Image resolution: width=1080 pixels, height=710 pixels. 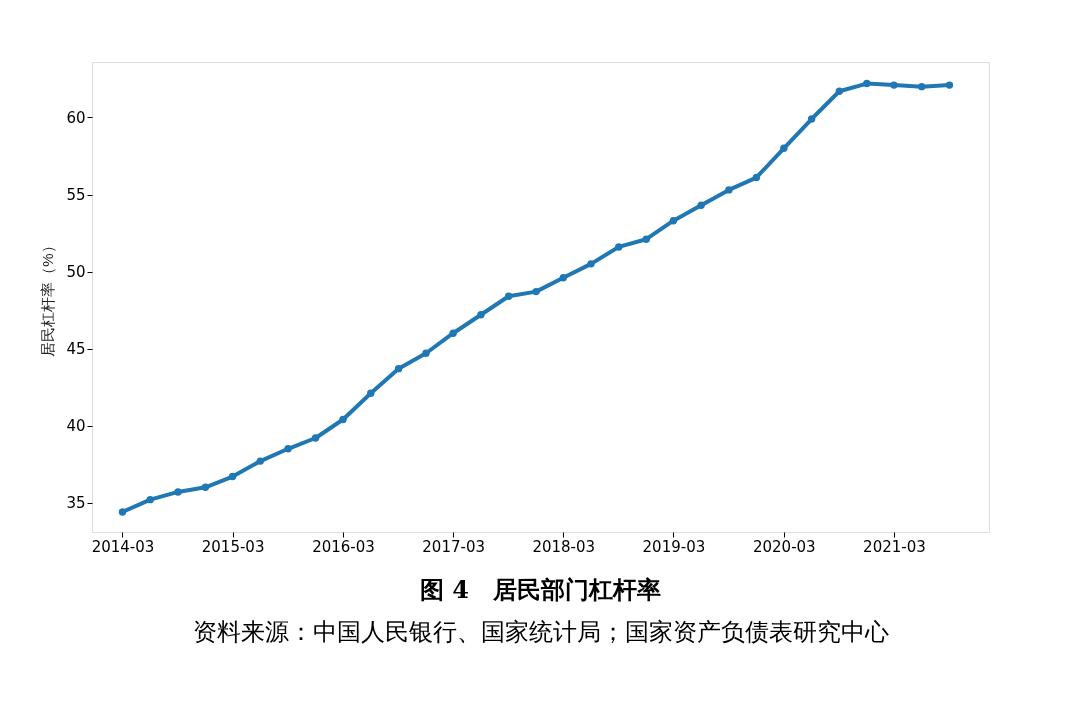 What do you see at coordinates (564, 546) in the screenshot?
I see `x-tick-label: 2018-03` at bounding box center [564, 546].